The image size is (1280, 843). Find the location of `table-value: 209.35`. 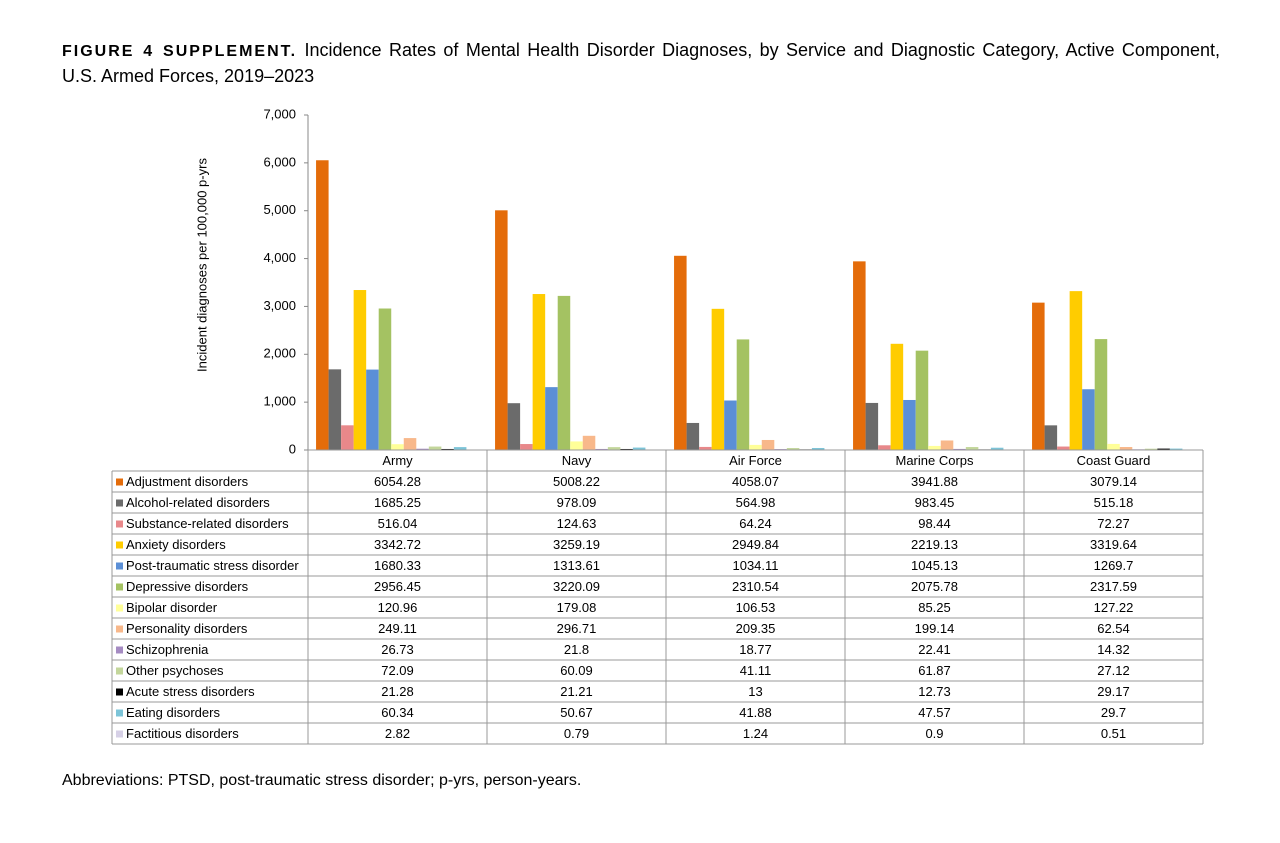

table-value: 209.35 is located at coordinates (756, 628).